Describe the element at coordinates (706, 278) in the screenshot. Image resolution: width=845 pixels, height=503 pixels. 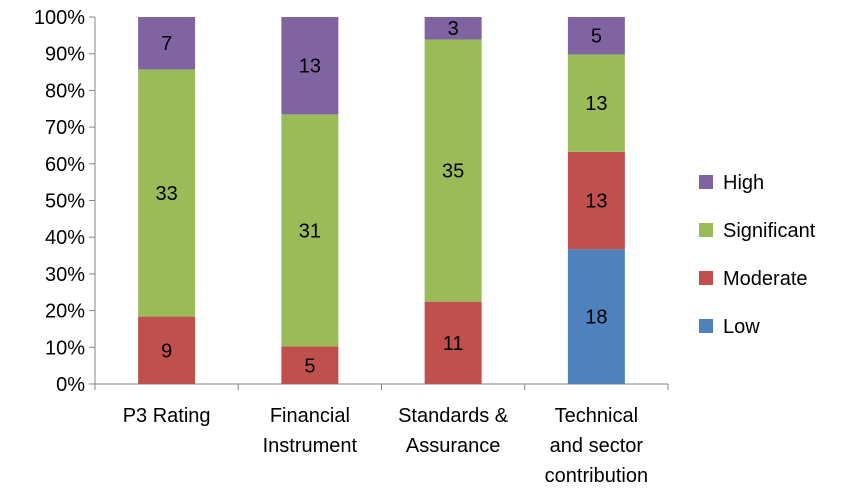
I see `legend-swatch-moderate` at that location.